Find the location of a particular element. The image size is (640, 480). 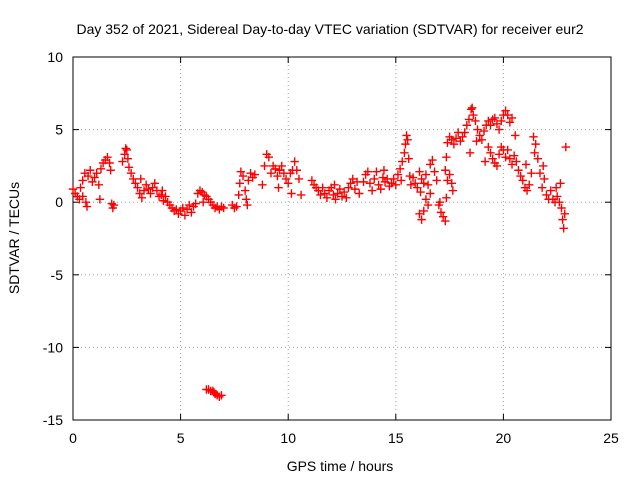

x-tick-label: 20 is located at coordinates (504, 438).